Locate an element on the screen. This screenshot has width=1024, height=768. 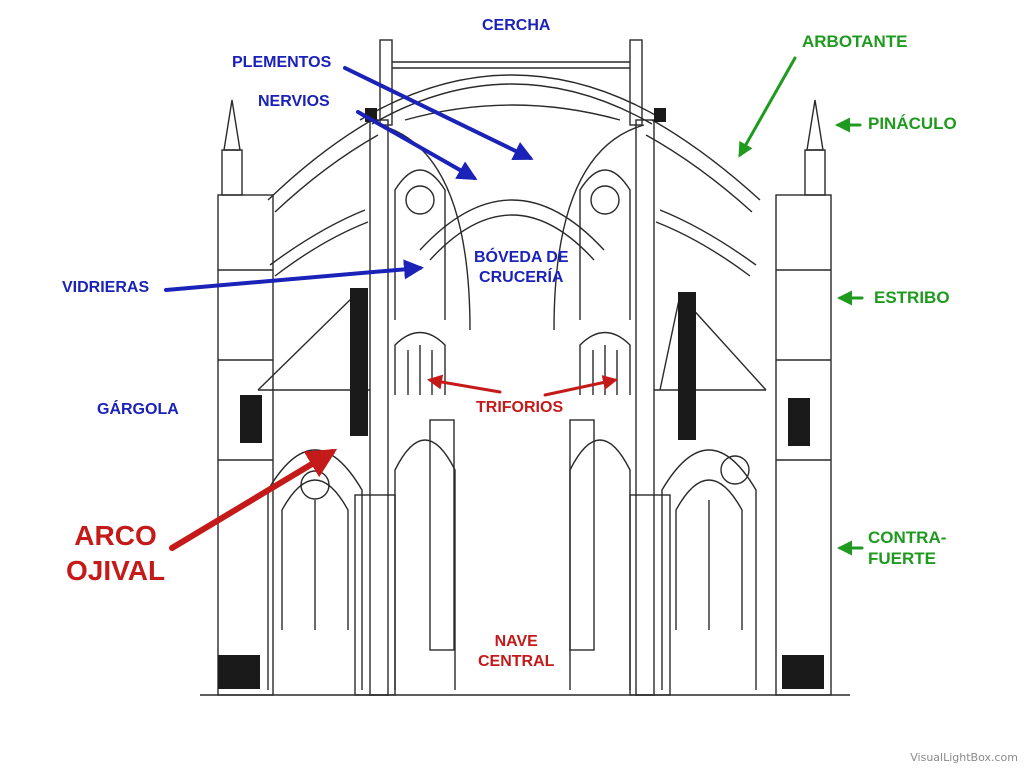
label-vidrieras: VIDRIERAS is located at coordinates (106, 287).